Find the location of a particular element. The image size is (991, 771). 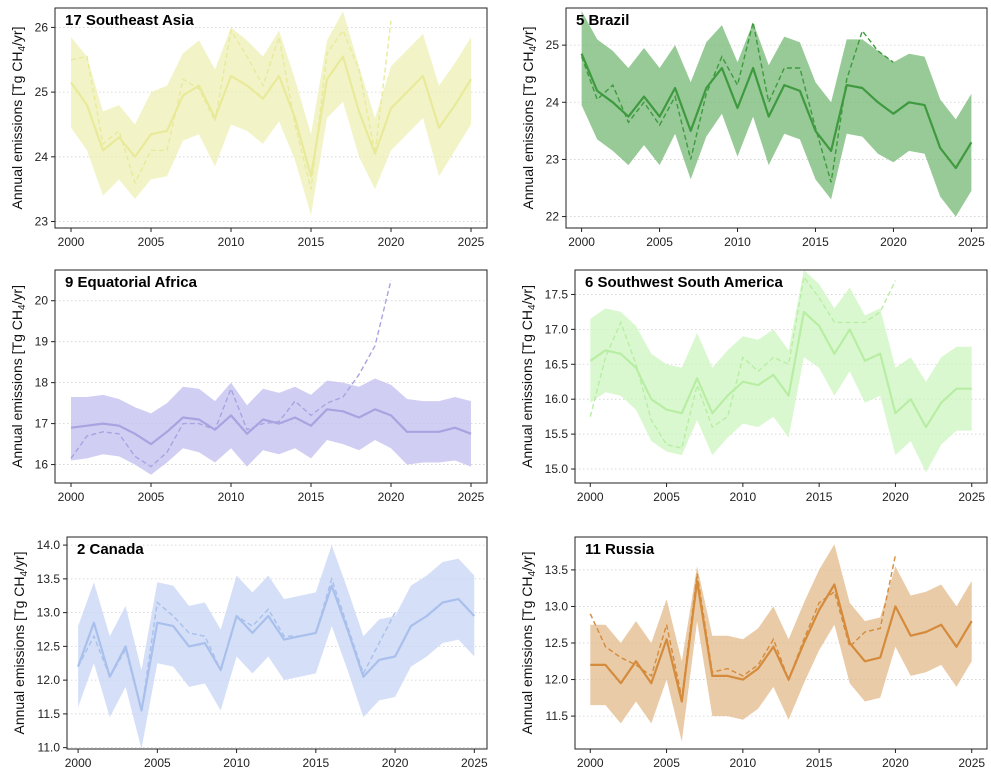

y-tick-label: 11.0 is located at coordinates (49, 748).